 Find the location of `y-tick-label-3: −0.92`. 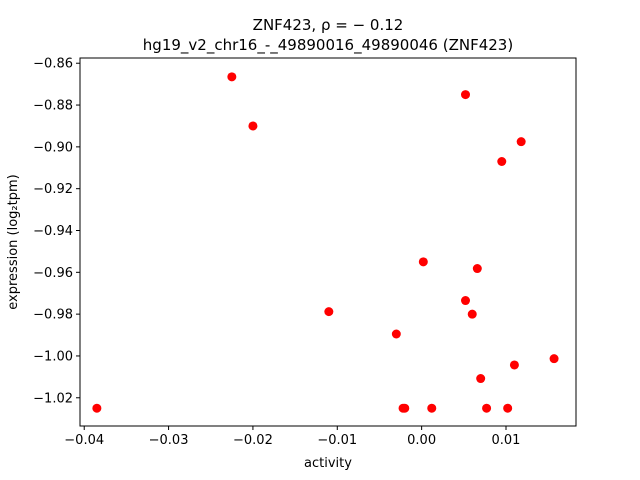

y-tick-label-3: −0.92 is located at coordinates (53, 189).